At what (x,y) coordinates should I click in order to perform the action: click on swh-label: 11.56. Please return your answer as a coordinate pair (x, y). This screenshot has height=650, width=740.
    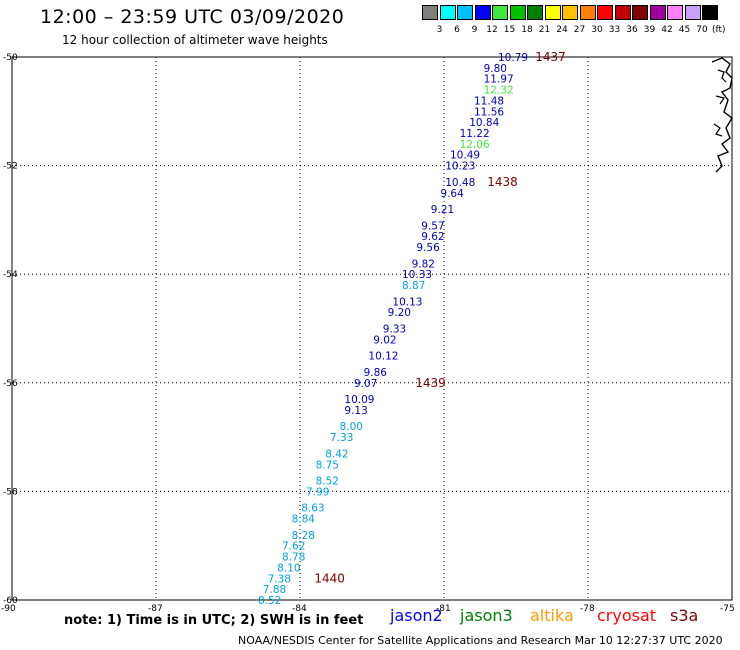
    Looking at the image, I should click on (489, 112).